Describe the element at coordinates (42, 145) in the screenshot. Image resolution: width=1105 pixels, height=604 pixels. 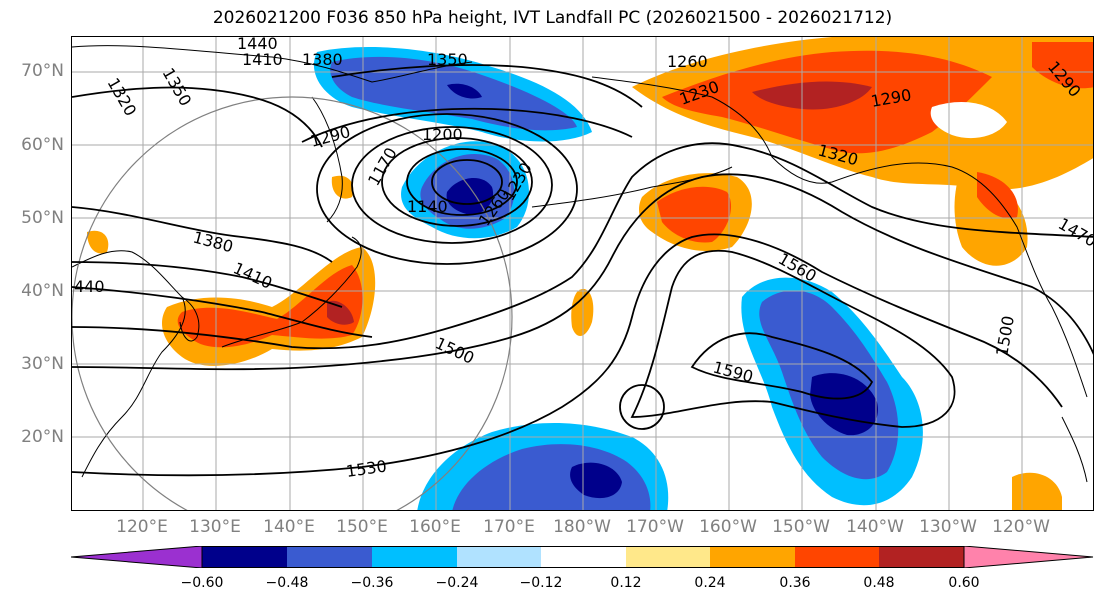
I see `lat-label-60n: 60°N` at that location.